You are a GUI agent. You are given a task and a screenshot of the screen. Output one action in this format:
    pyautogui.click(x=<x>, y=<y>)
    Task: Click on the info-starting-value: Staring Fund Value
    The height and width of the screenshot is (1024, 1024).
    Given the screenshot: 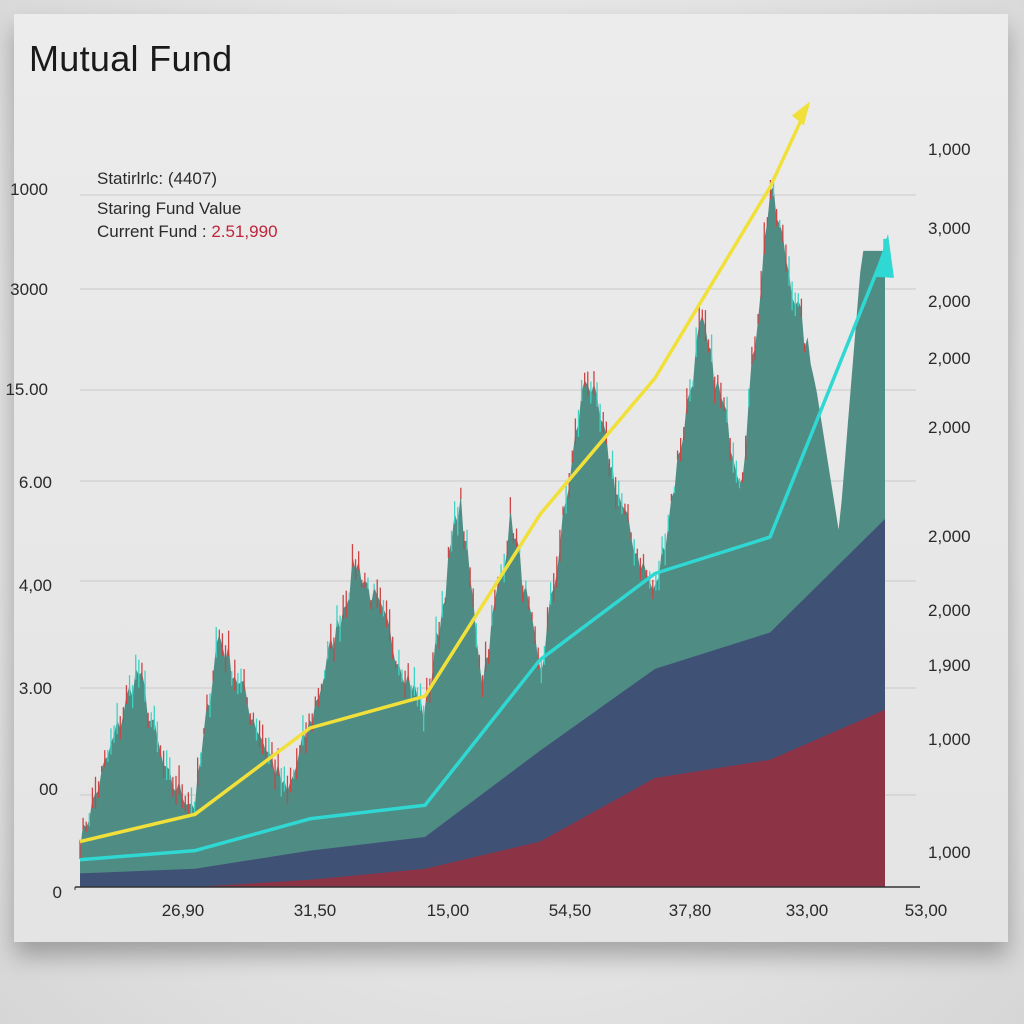 What is the action you would take?
    pyautogui.click(x=169, y=208)
    